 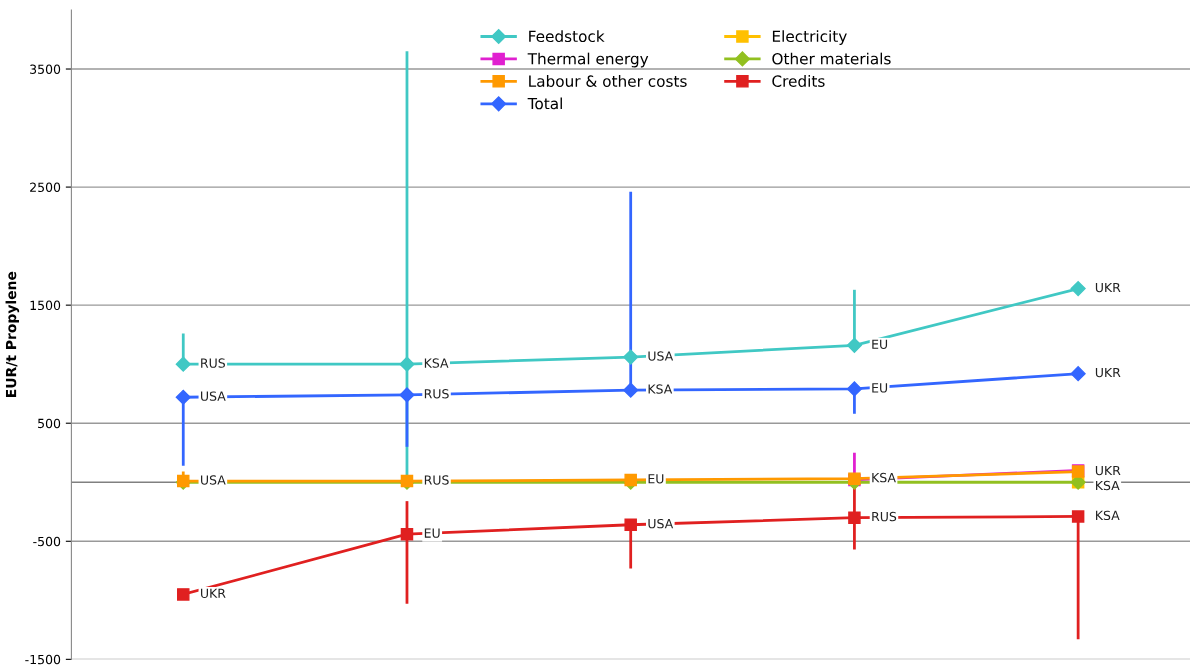 I want to click on y-tick-label: 3500, so click(x=45, y=69).